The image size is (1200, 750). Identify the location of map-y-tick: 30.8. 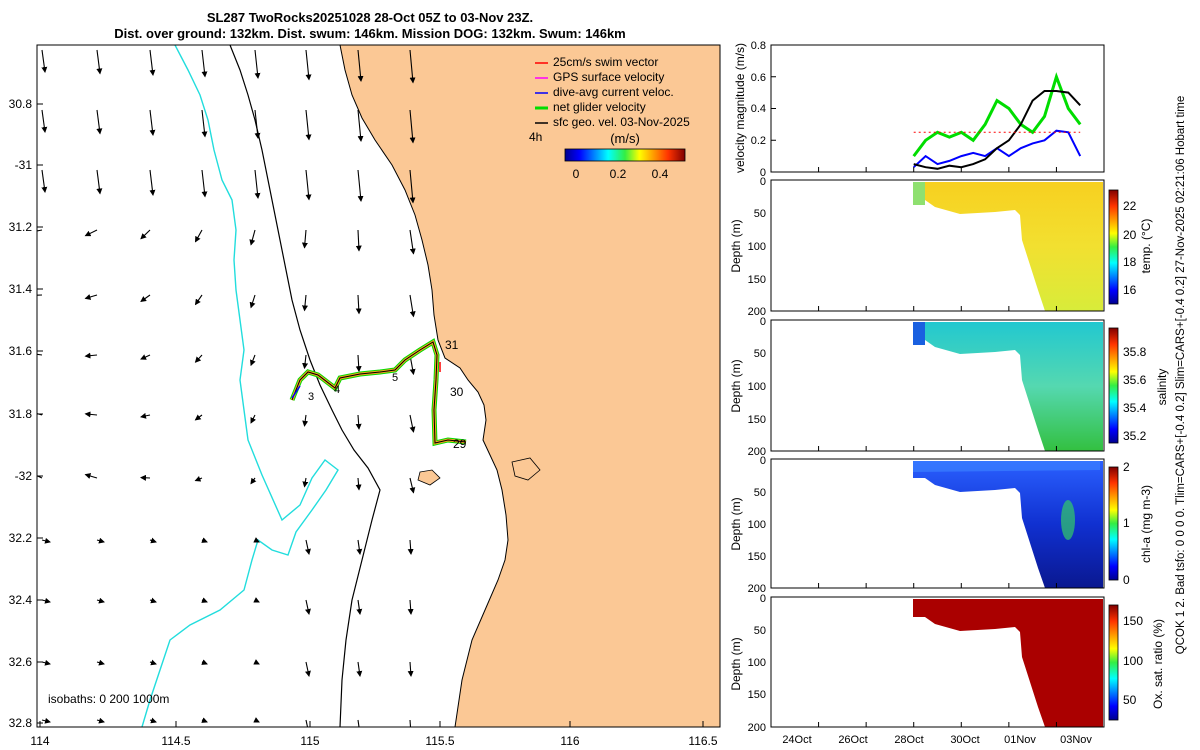
(21, 104).